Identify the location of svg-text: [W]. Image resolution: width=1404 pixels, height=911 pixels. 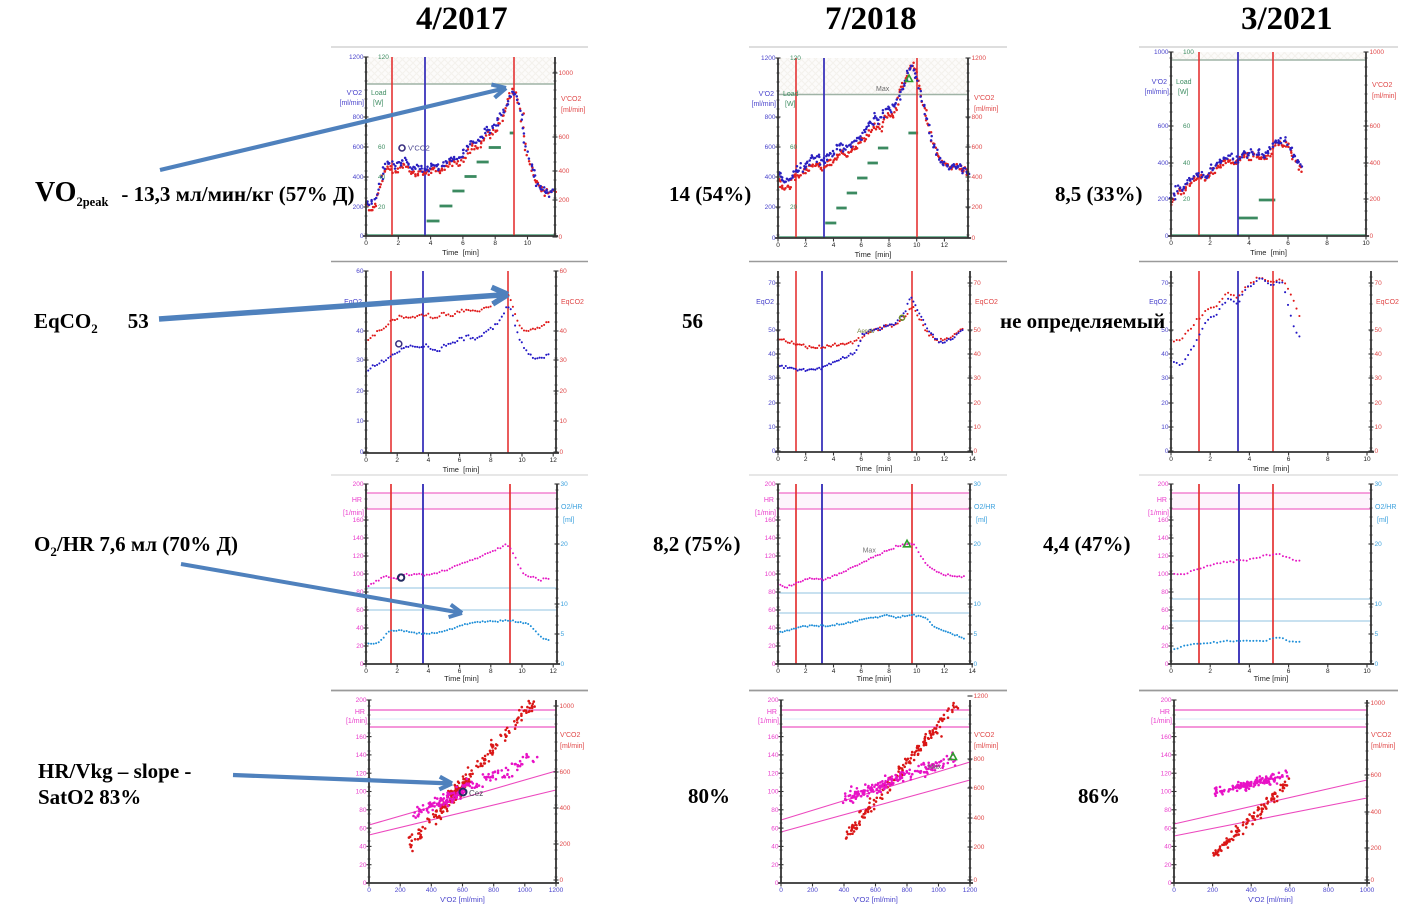
(378, 103).